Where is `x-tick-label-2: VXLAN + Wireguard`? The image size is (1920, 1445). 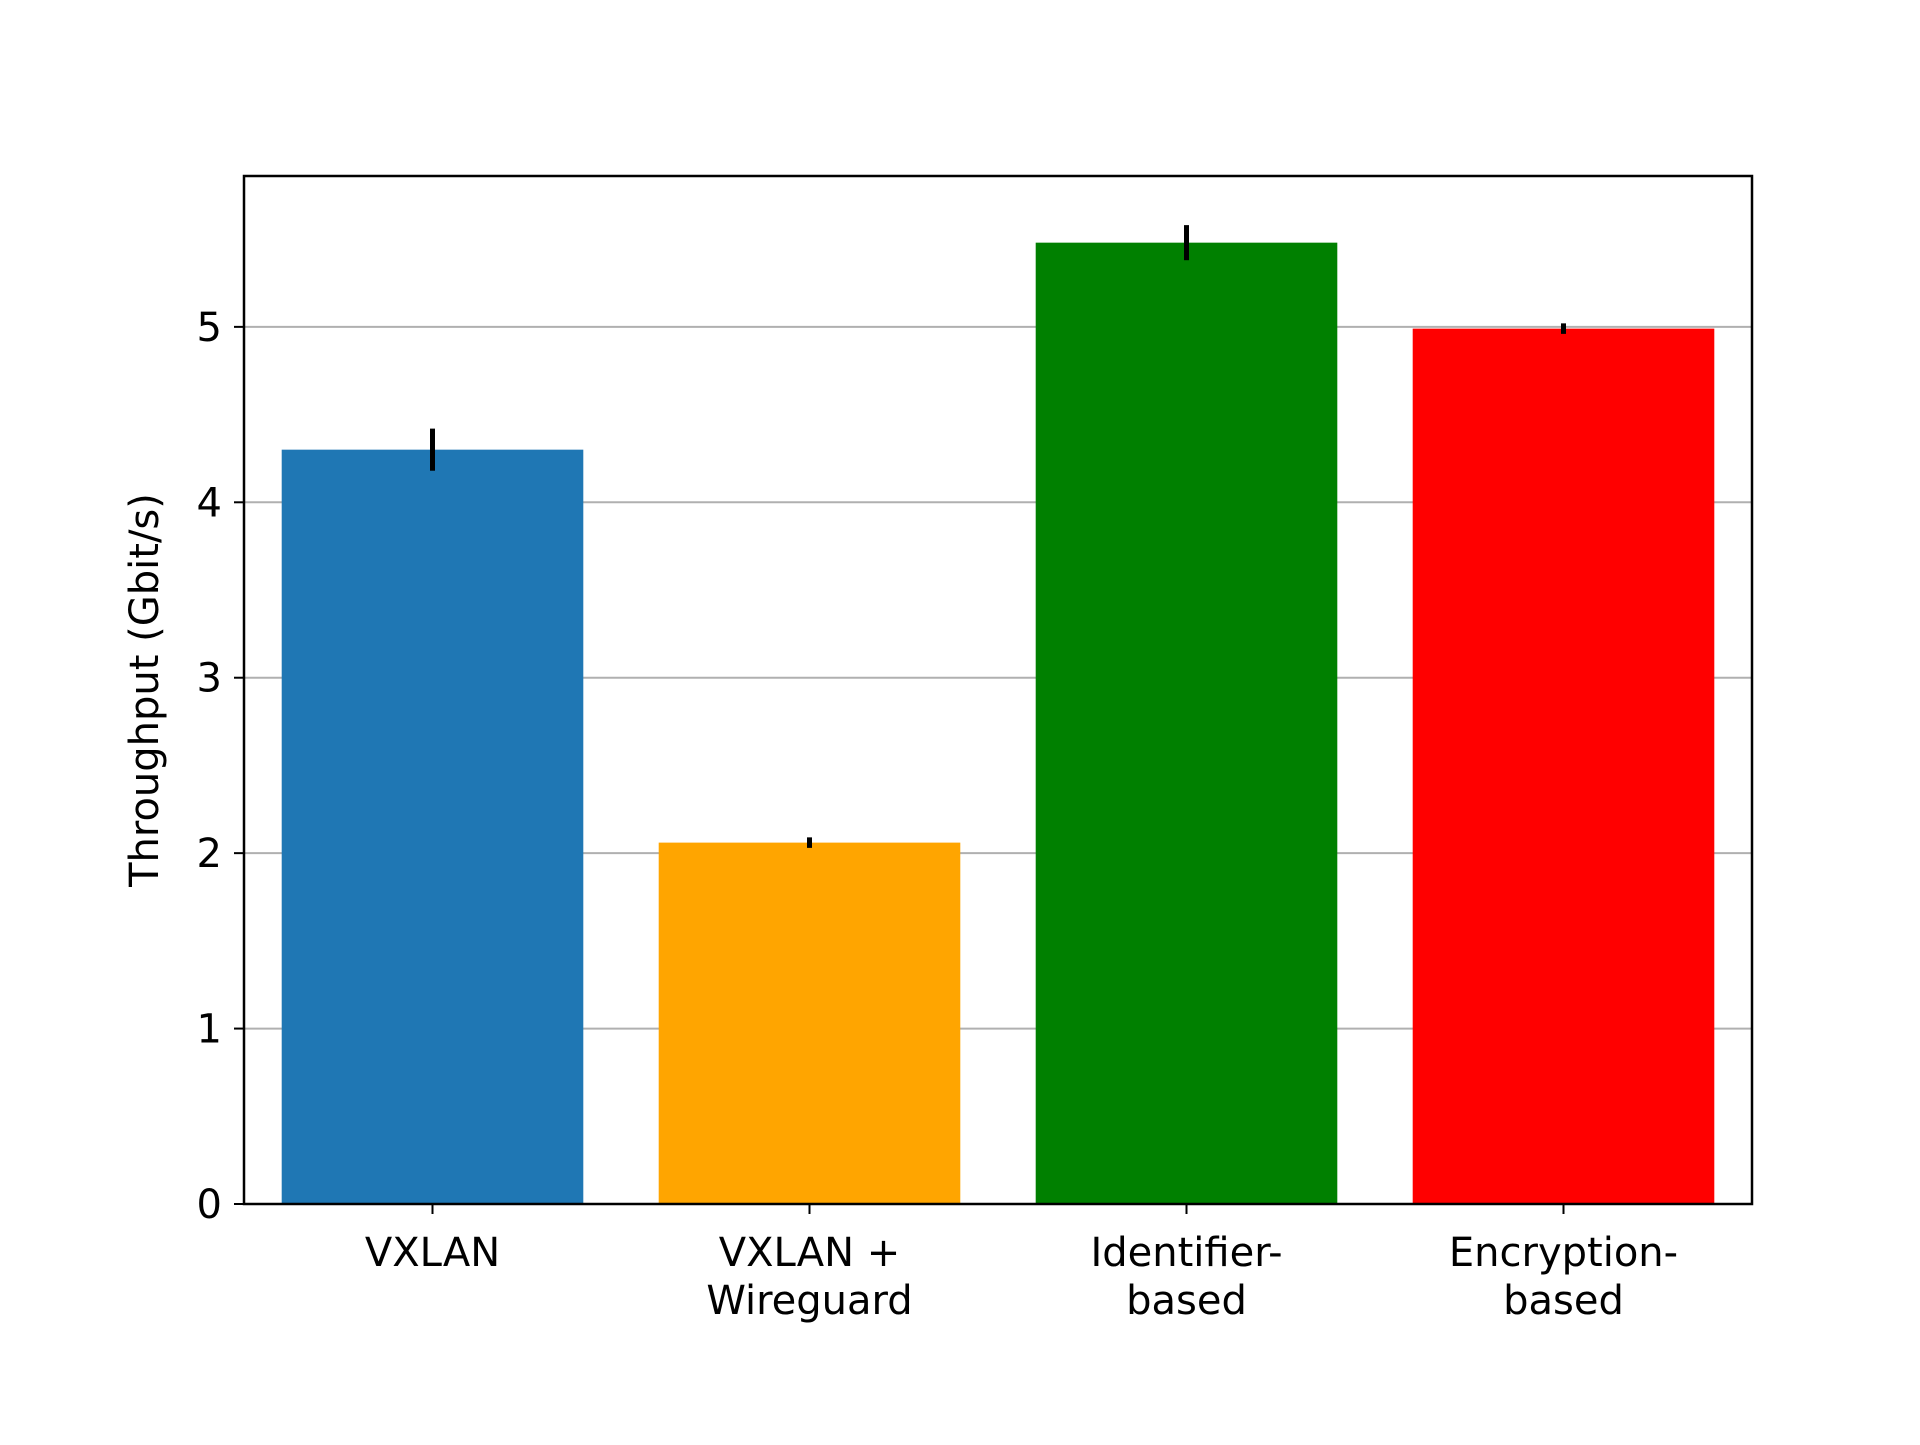 x-tick-label-2: VXLAN + Wireguard is located at coordinates (809, 1277).